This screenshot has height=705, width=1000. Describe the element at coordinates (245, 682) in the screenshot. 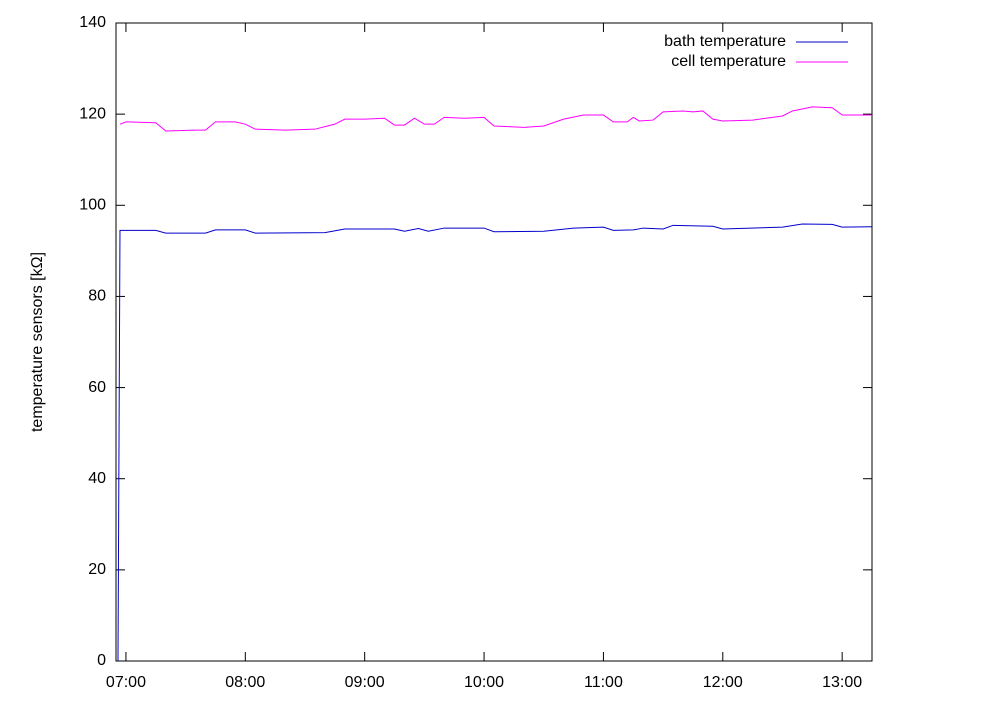

I see `x-tick-label: 08:00` at that location.